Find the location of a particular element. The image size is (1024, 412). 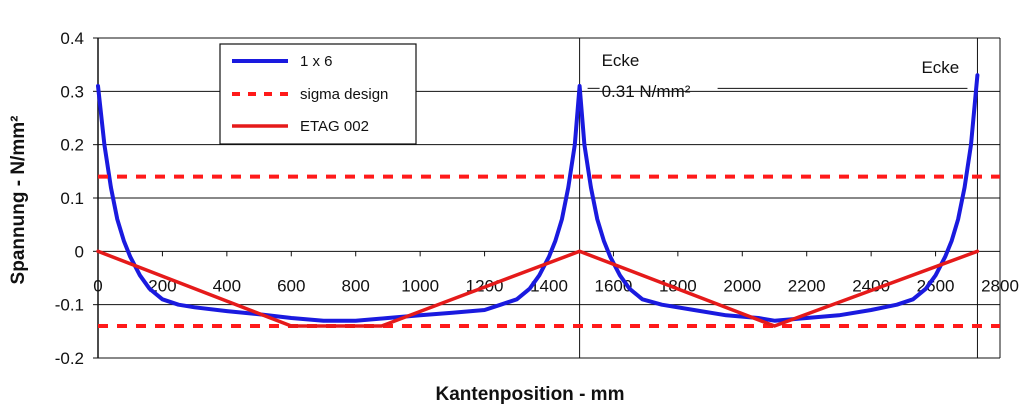

y-tick-label: -0.2 is located at coordinates (69, 358).